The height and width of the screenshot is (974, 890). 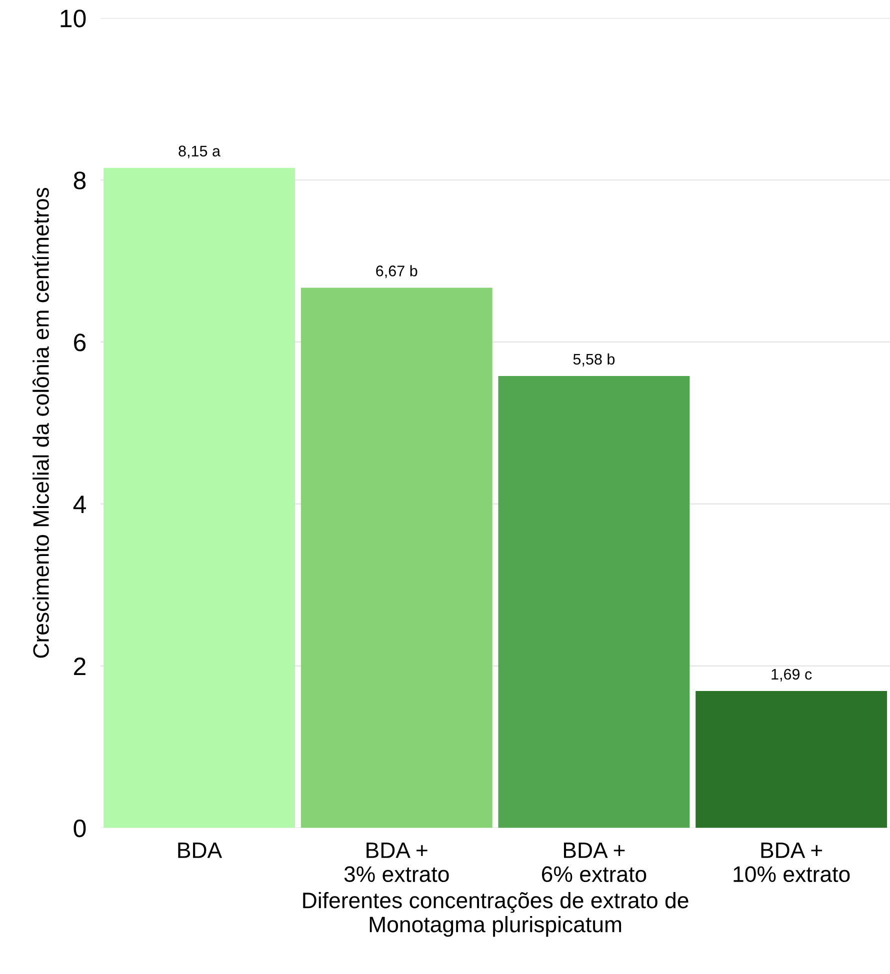 I want to click on x-tick-label: BDA + 10% extrato, so click(x=792, y=862).